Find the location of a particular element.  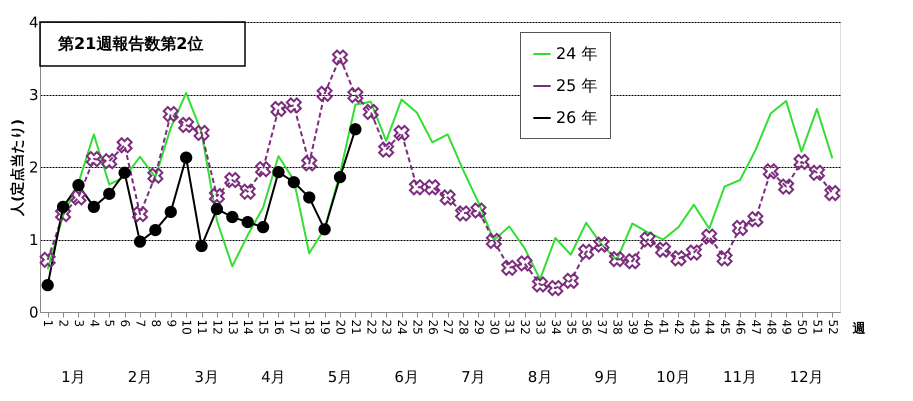

x-tick-label: 22 is located at coordinates (371, 327).